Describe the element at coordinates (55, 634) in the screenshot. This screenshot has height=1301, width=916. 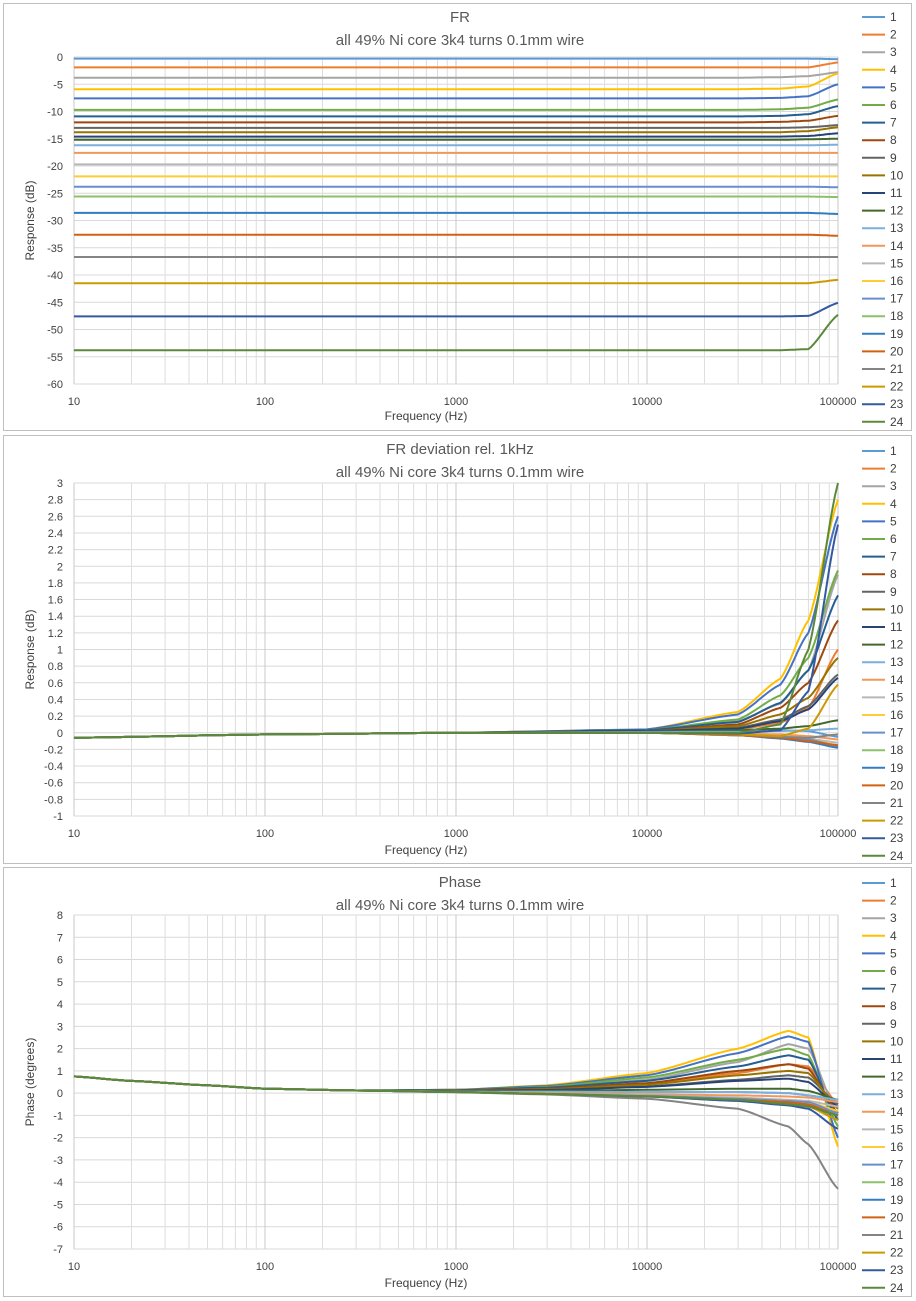
I see `y-tick-label: 1.2` at that location.